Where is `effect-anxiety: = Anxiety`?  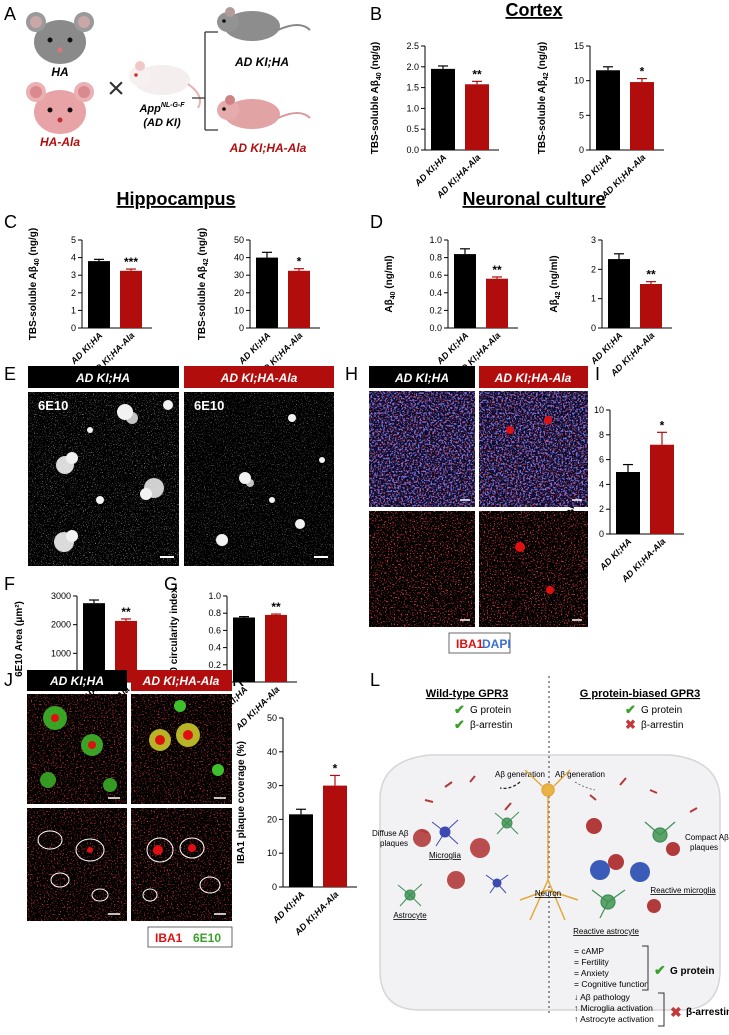 effect-anxiety: = Anxiety is located at coordinates (591, 973).